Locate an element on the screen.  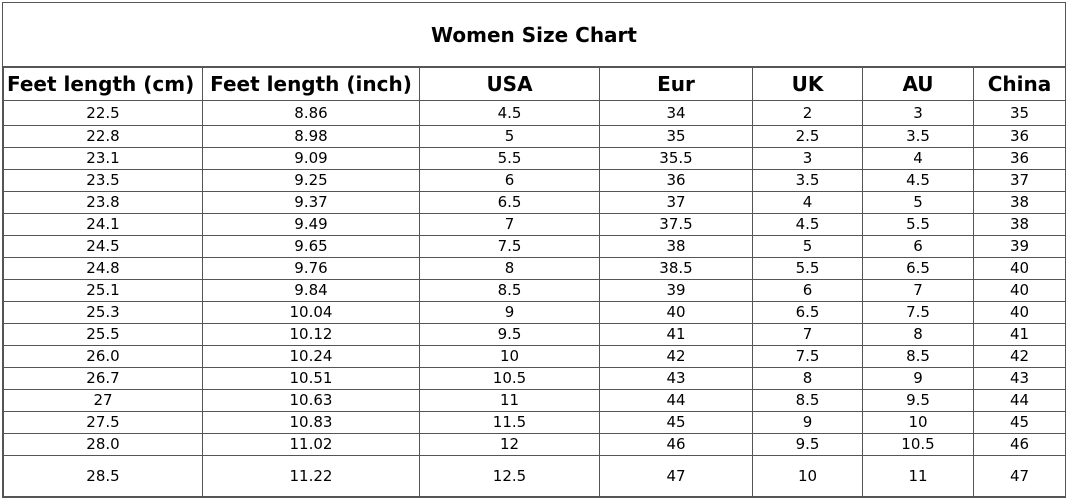
cell-feet-length-inch: 9.25 is located at coordinates (311, 180).